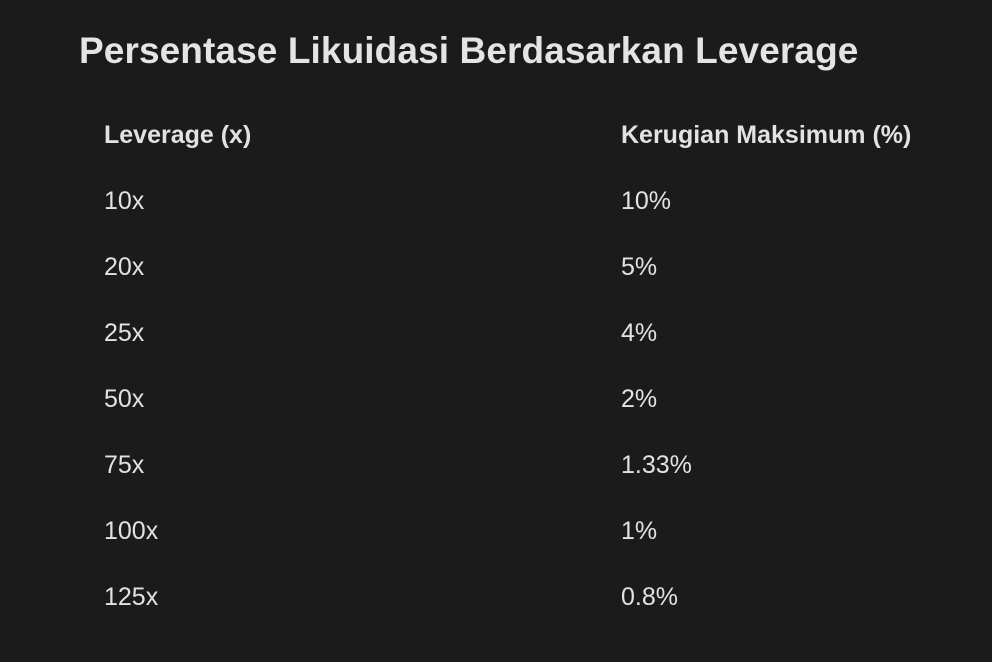 This screenshot has width=992, height=662. What do you see at coordinates (124, 200) in the screenshot?
I see `leverage-cell: 10x` at bounding box center [124, 200].